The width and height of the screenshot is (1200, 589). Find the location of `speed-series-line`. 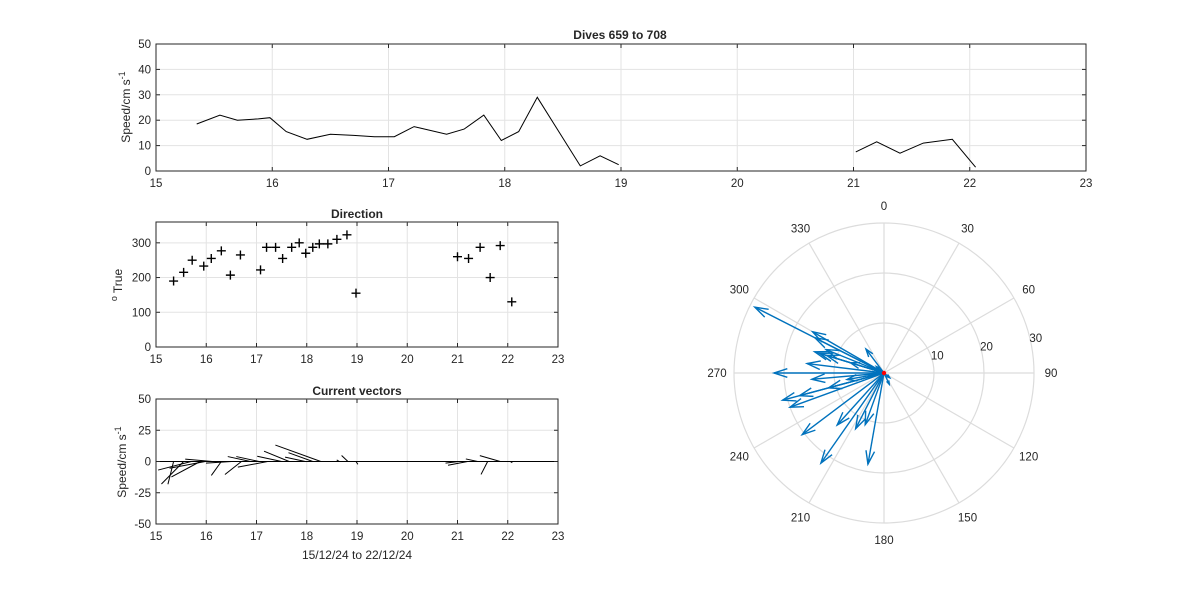

speed-series-line is located at coordinates (407, 131).